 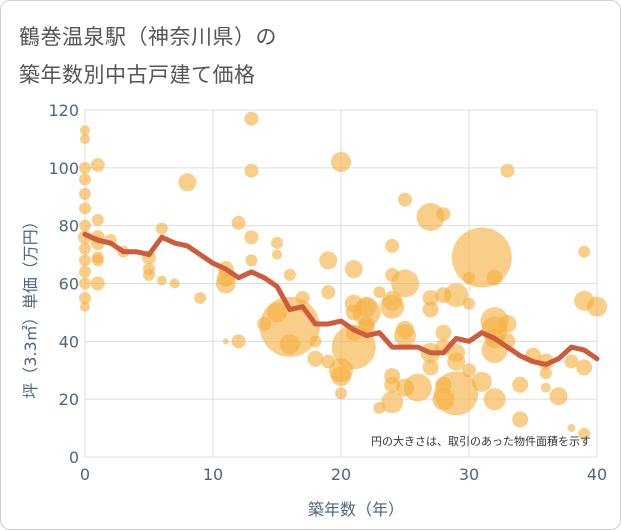 I want to click on x-tick-label: 0, so click(x=85, y=474).